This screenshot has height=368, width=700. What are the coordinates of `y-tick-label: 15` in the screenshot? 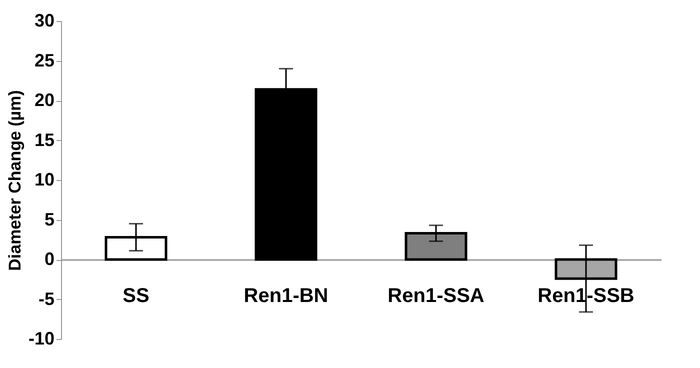 It's located at (44, 140).